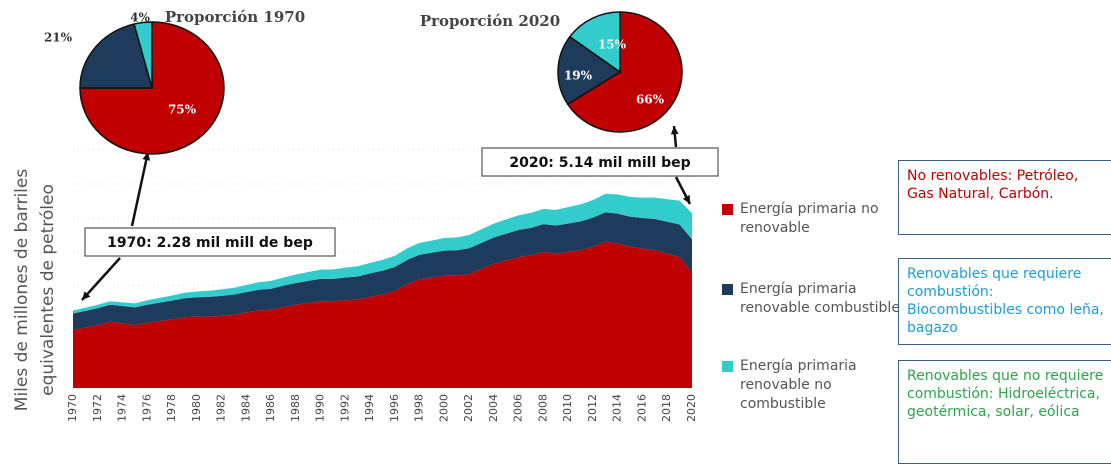  I want to click on x-tick-label: 2020, so click(691, 408).